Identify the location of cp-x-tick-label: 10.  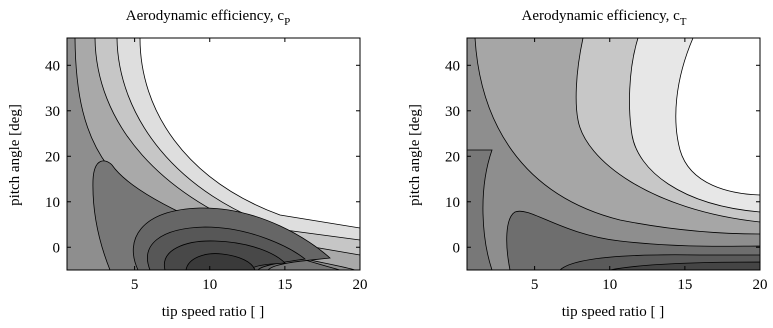
(209, 285).